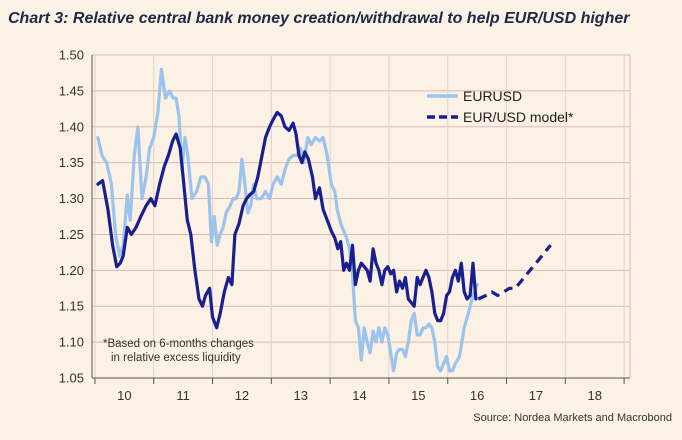  What do you see at coordinates (183, 395) in the screenshot?
I see `x-tick-label: 11` at bounding box center [183, 395].